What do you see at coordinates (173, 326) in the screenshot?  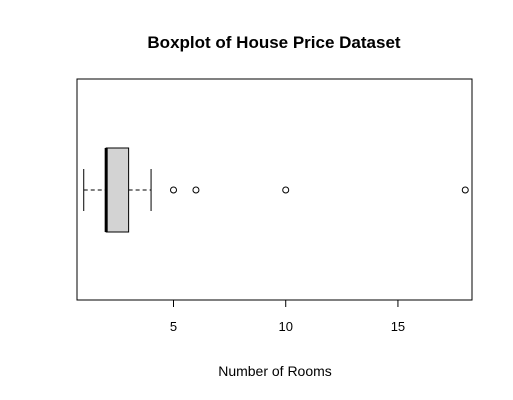 I see `x-tick-label: 5` at bounding box center [173, 326].